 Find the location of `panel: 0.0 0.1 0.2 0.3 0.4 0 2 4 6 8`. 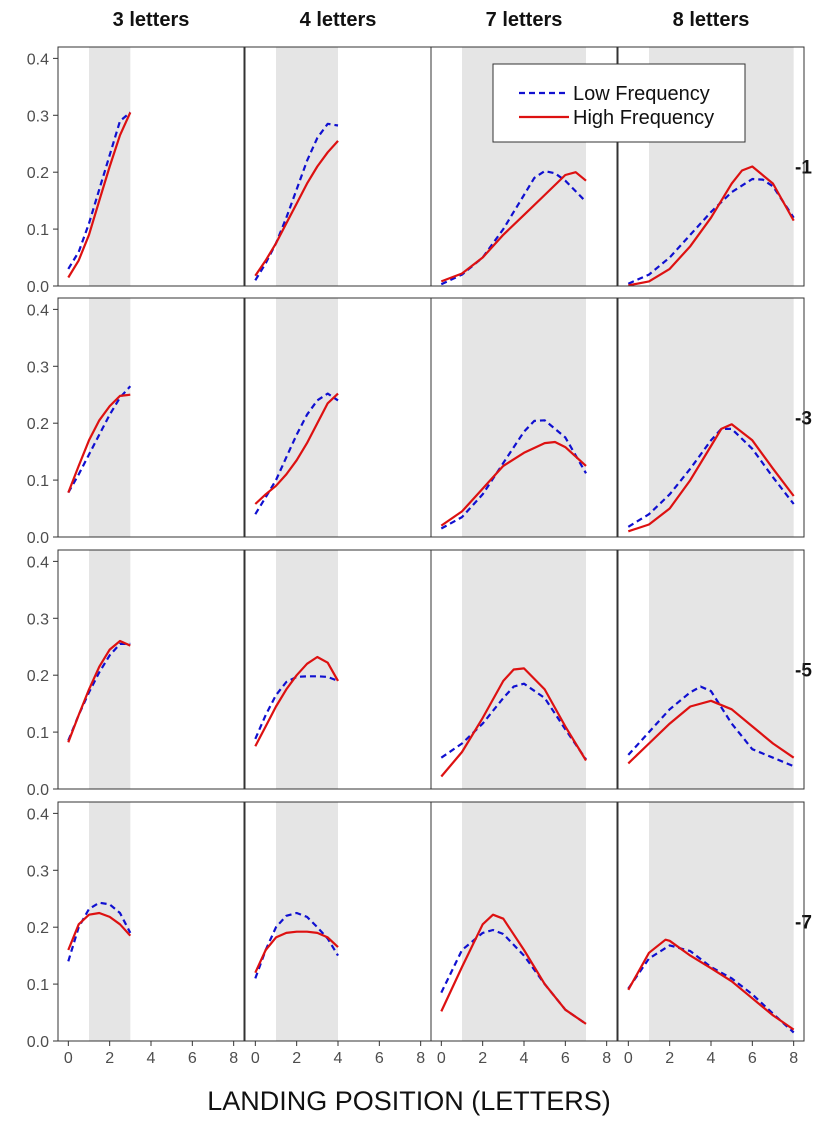

panel: 0.0 0.1 0.2 0.3 0.4 0 2 4 6 8 is located at coordinates (136, 934).